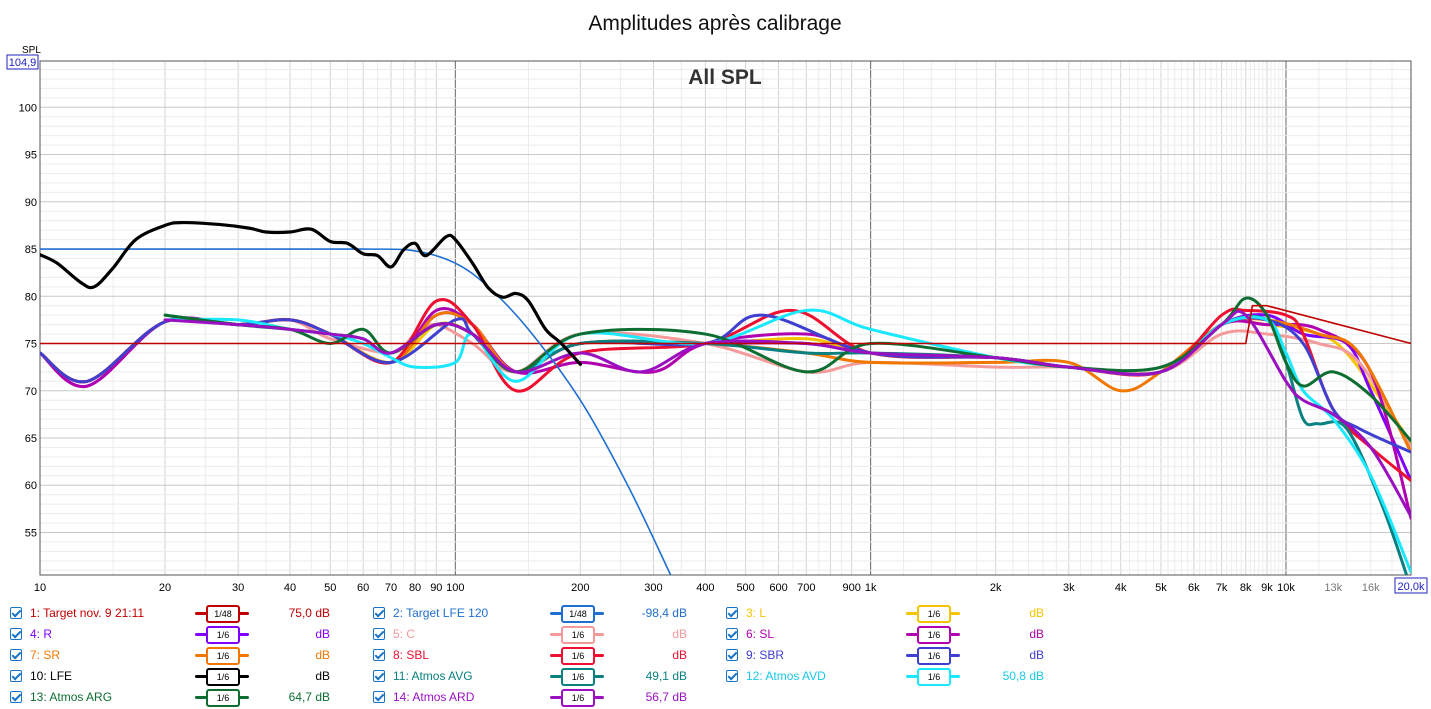  I want to click on legend-value: -98,4 dB, so click(664, 613).